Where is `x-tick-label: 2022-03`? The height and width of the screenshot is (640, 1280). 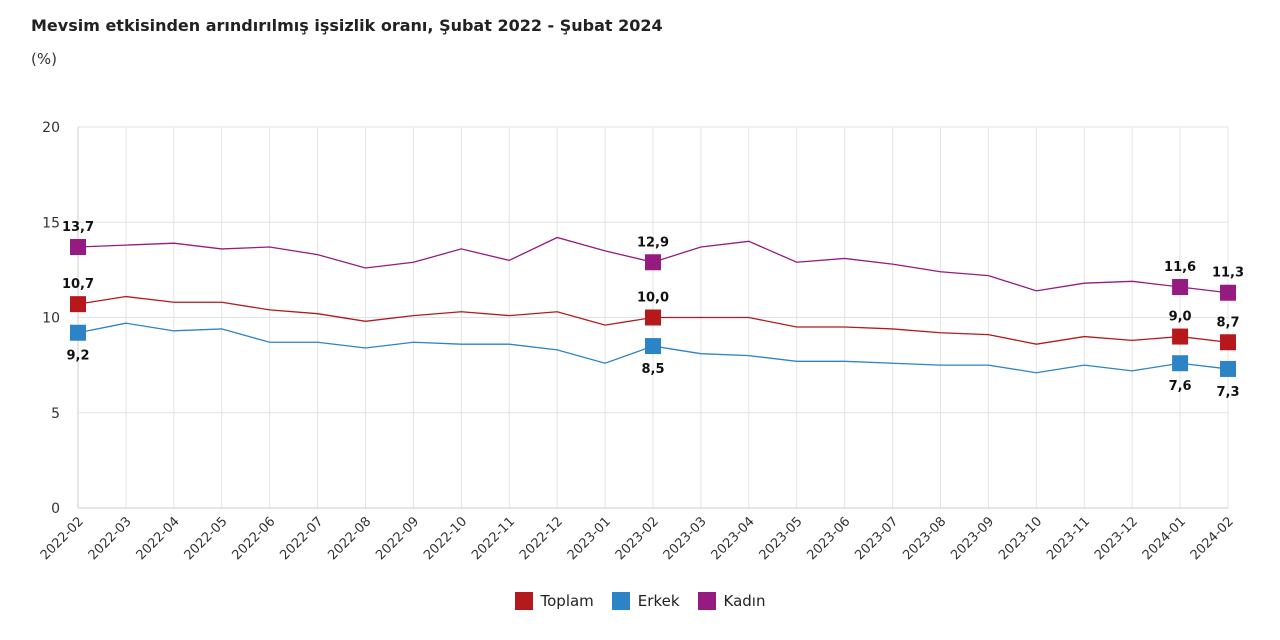 x-tick-label: 2022-03 is located at coordinates (110, 538).